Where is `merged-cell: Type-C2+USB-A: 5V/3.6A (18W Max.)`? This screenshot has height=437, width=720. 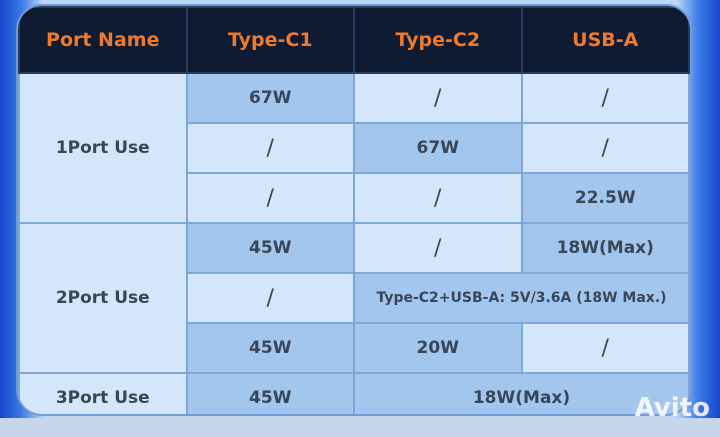 merged-cell: Type-C2+USB-A: 5V/3.6A (18W Max.) is located at coordinates (521, 298).